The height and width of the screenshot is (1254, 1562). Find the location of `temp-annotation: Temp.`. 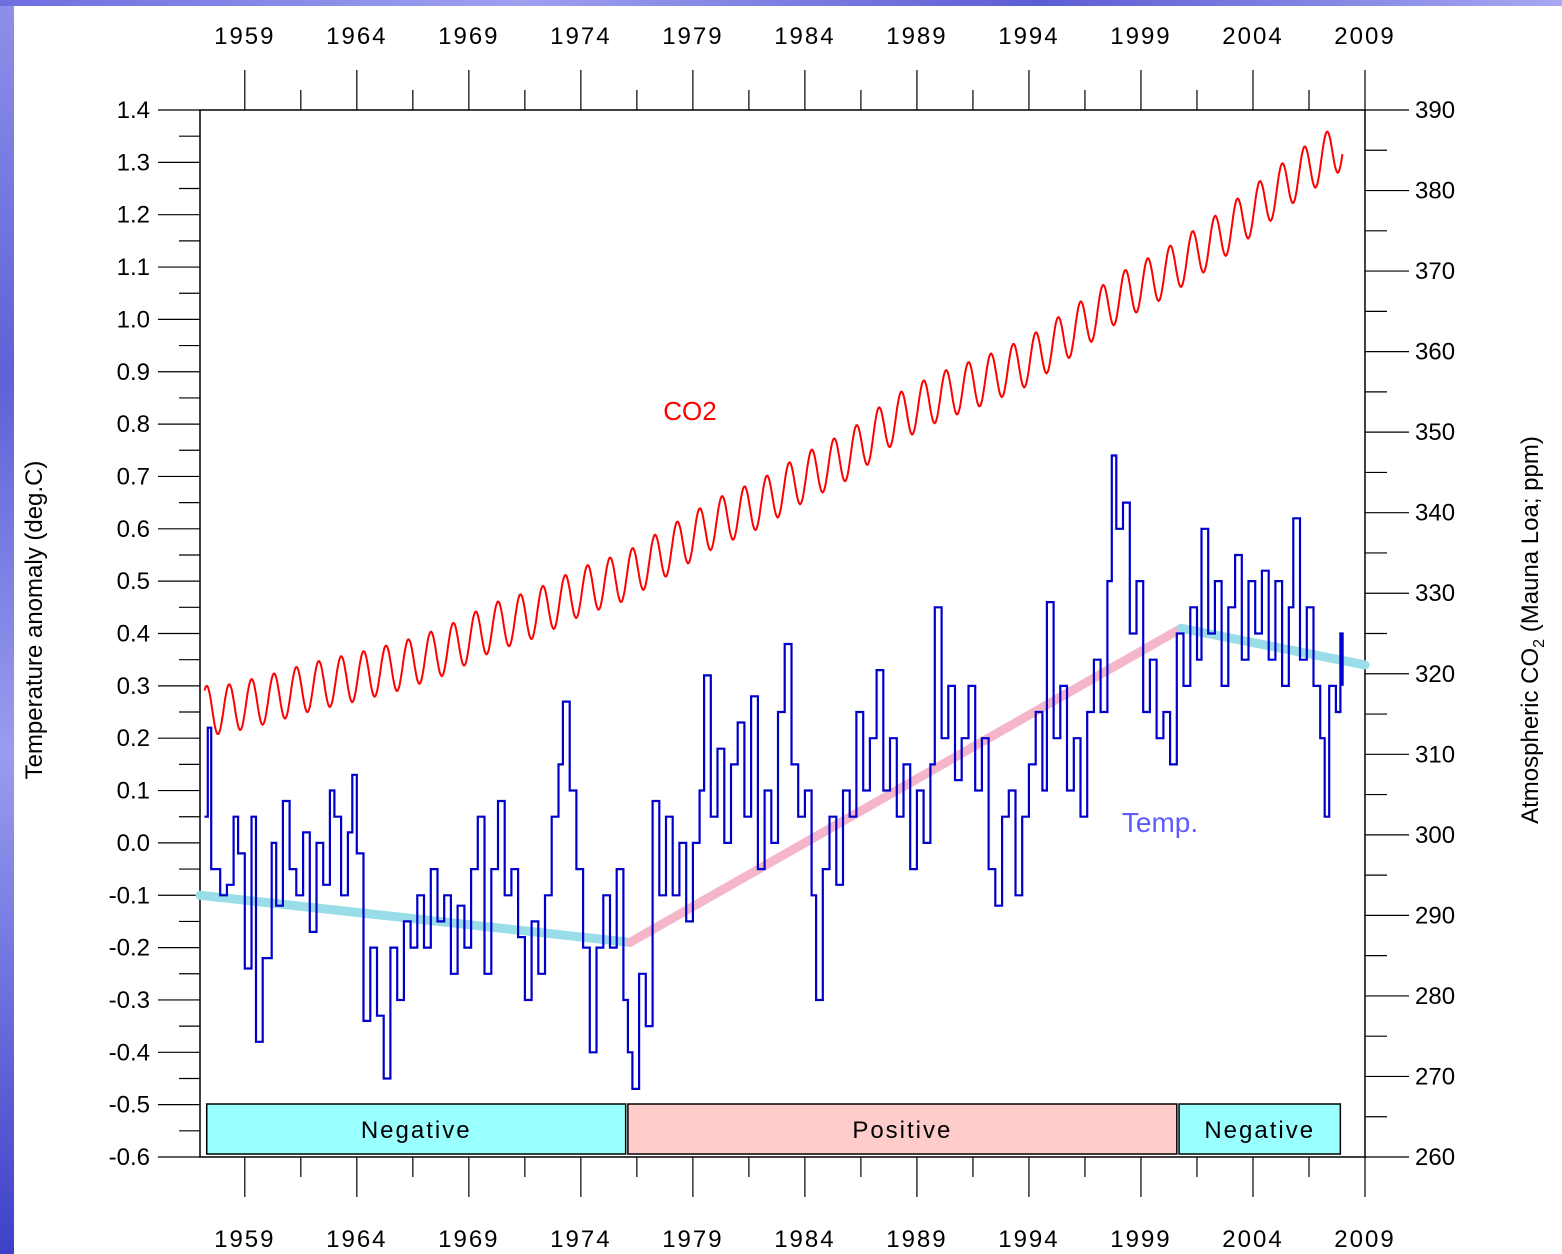

temp-annotation: Temp. is located at coordinates (1160, 822).